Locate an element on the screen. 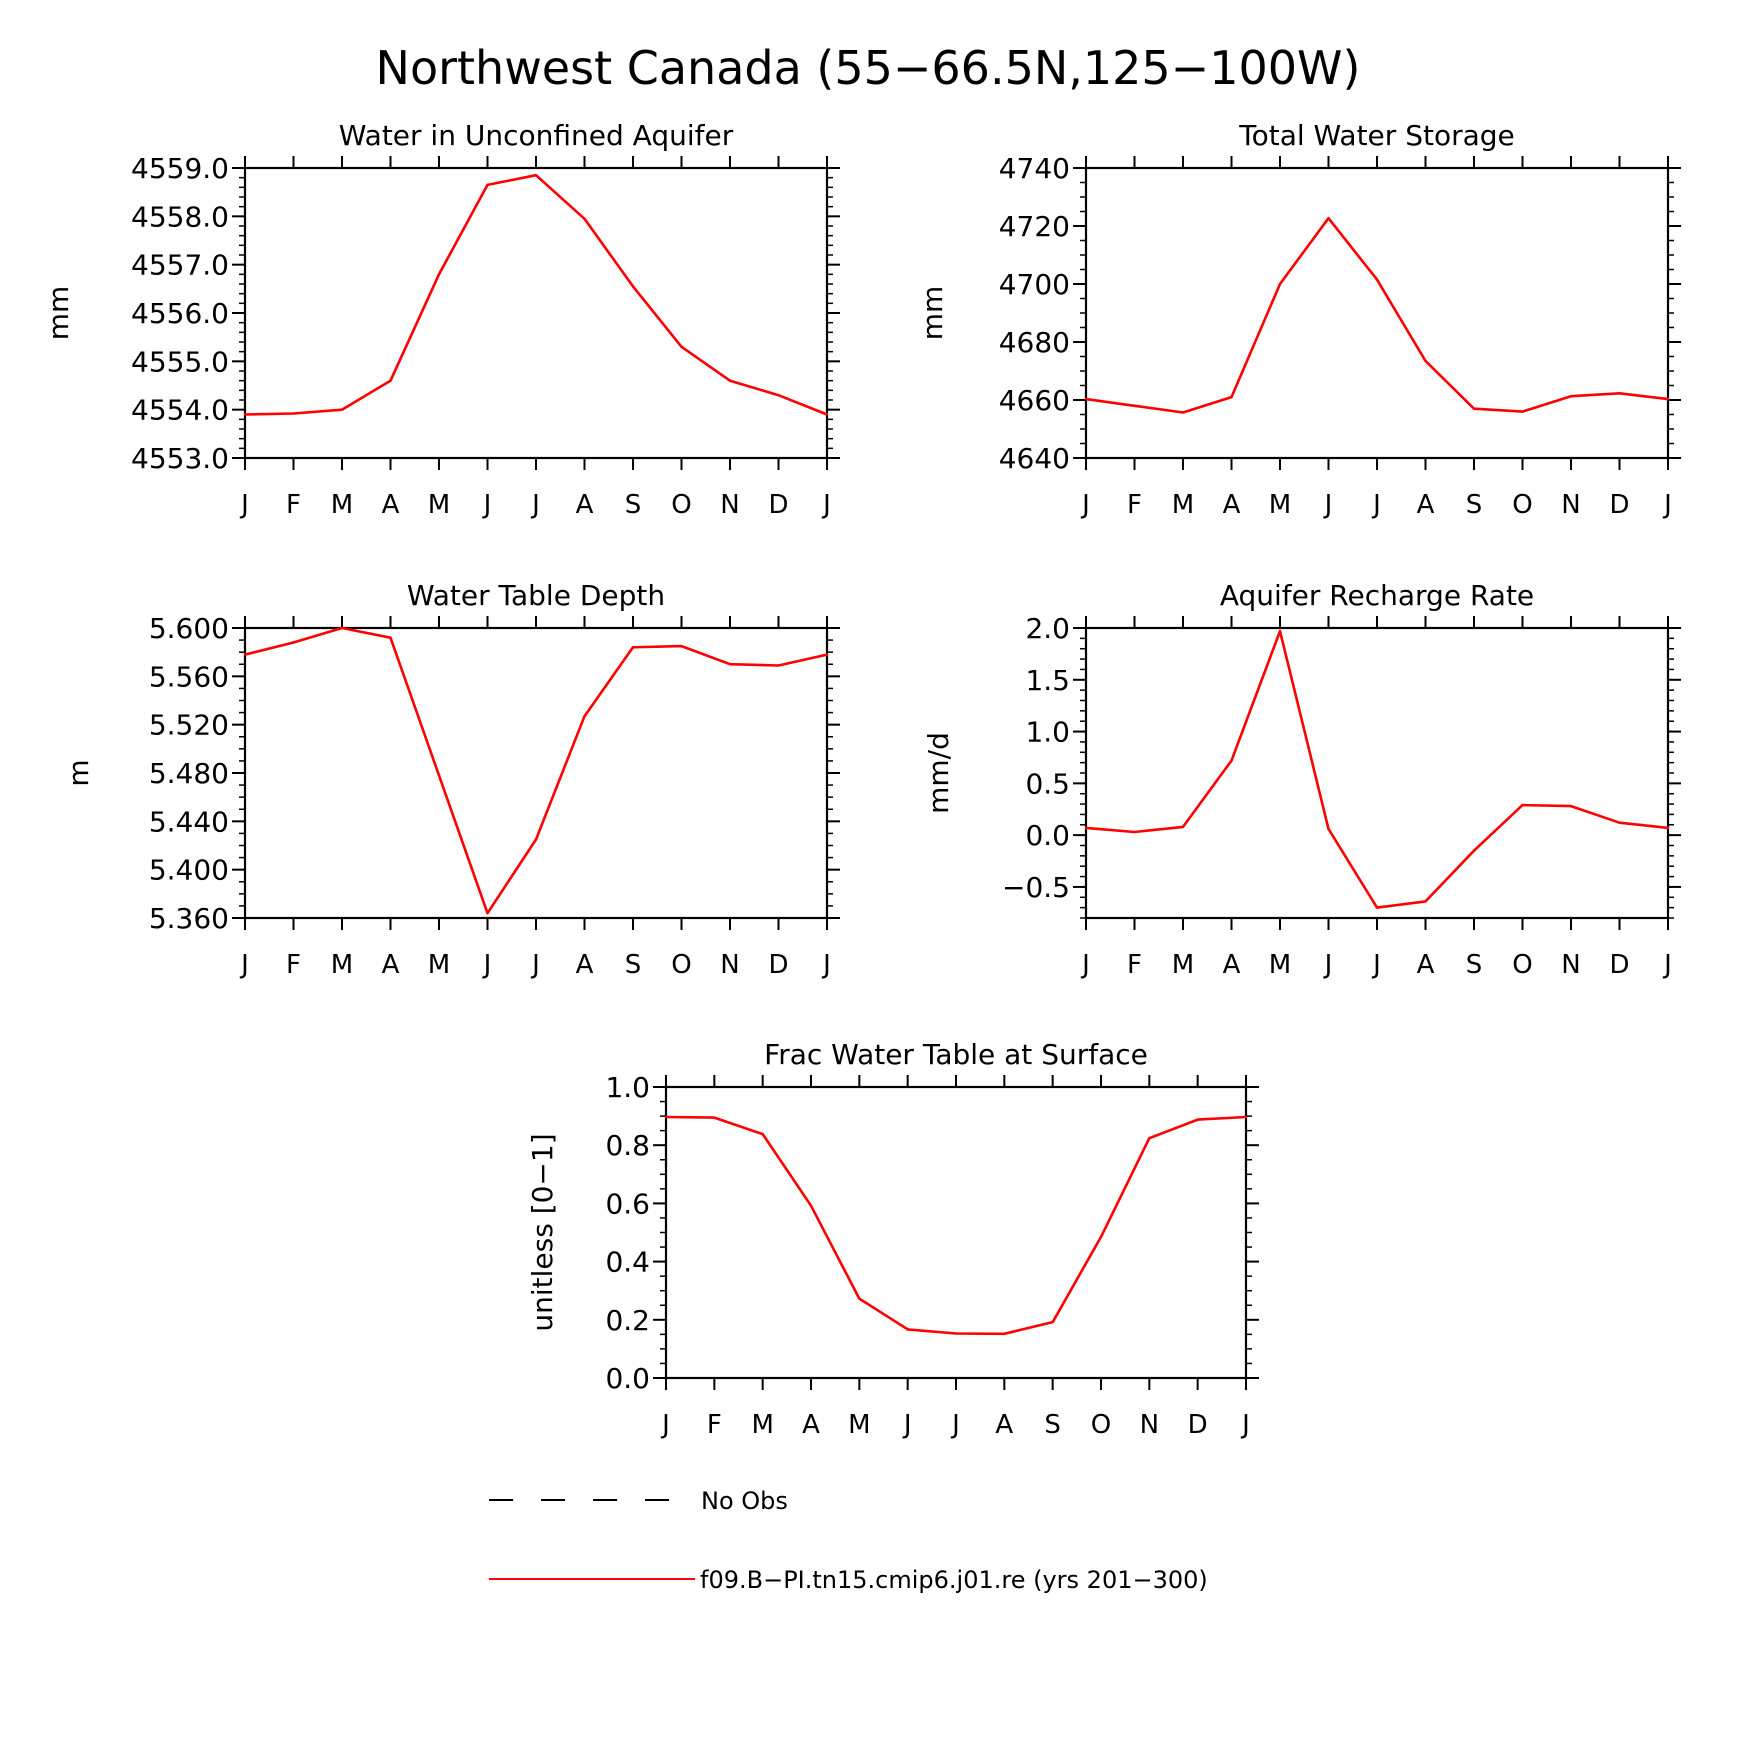  y-tick-label: 4555.0 is located at coordinates (180, 361).